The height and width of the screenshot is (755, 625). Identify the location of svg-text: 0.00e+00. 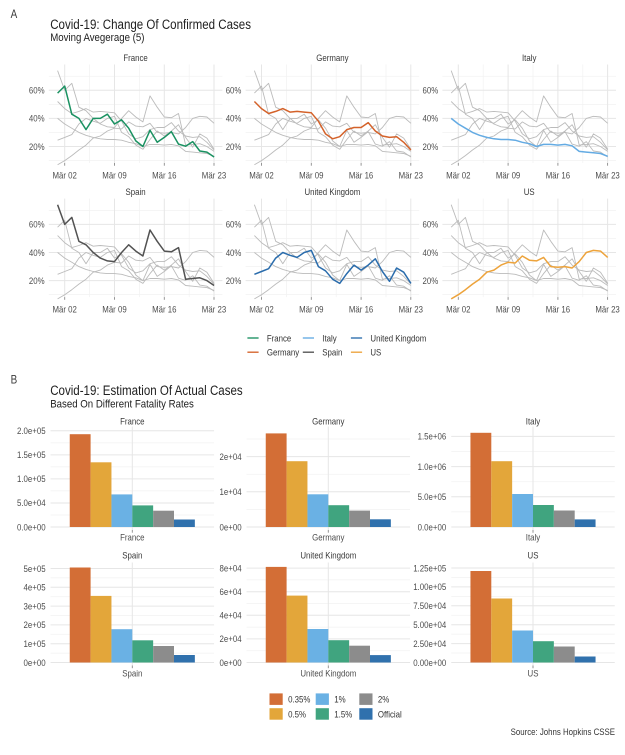
(429, 663).